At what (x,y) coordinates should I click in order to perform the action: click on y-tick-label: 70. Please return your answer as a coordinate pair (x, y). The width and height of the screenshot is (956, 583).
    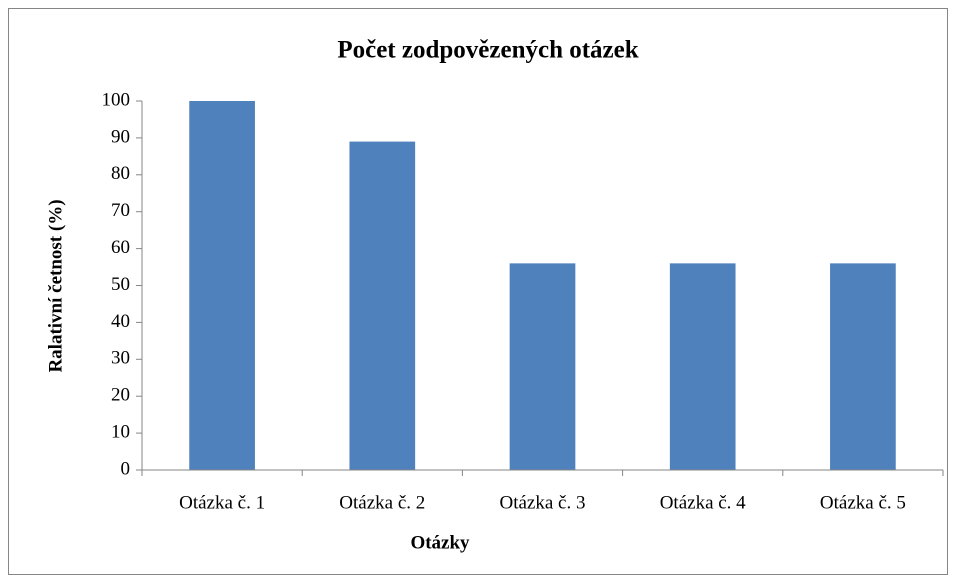
    Looking at the image, I should click on (120, 210).